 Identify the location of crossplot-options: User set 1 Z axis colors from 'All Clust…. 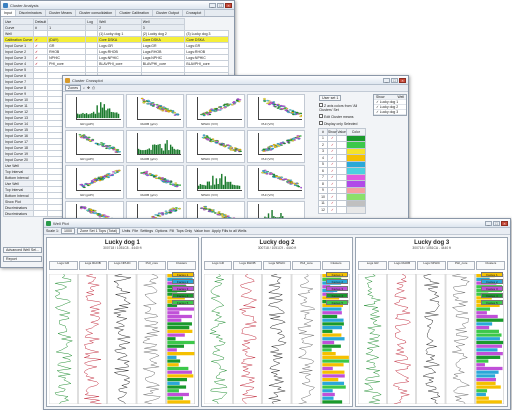
(360, 164).